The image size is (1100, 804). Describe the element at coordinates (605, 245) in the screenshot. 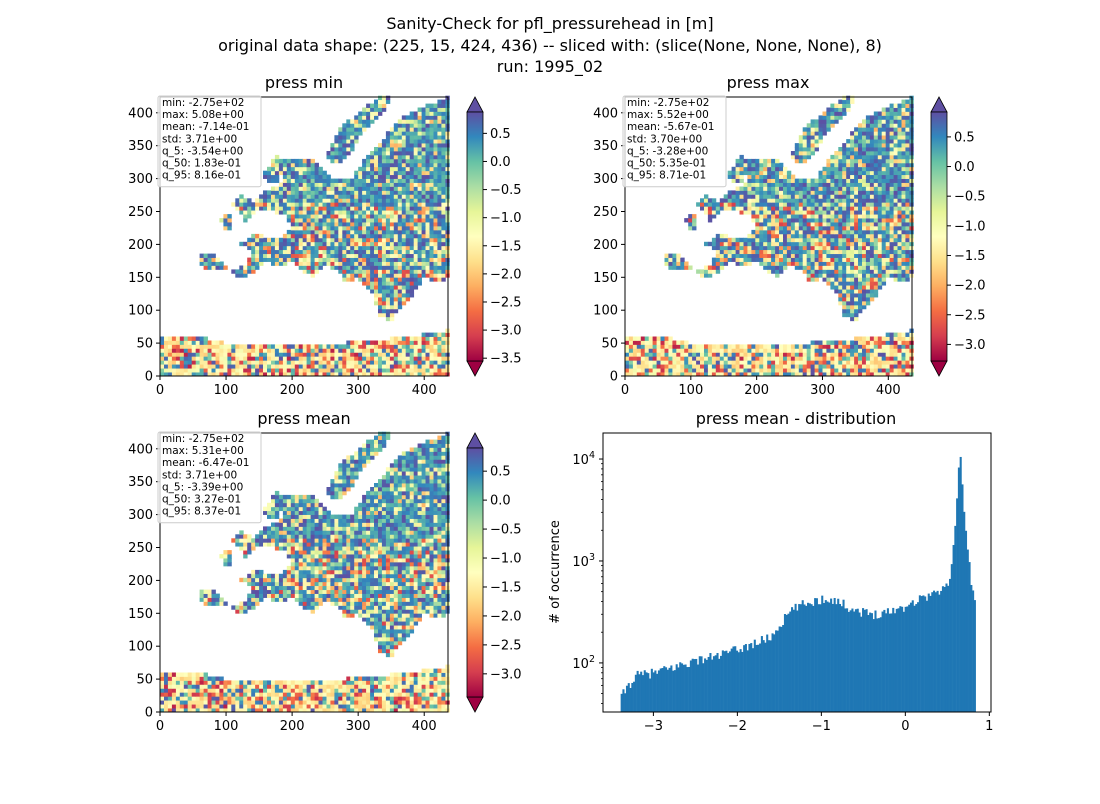

I see `y-tick-label: 200` at that location.